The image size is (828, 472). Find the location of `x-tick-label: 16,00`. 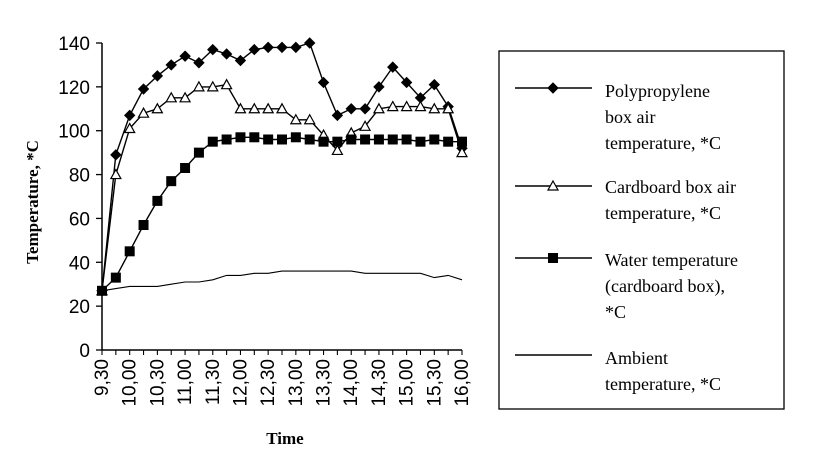

x-tick-label: 16,00 is located at coordinates (462, 383).